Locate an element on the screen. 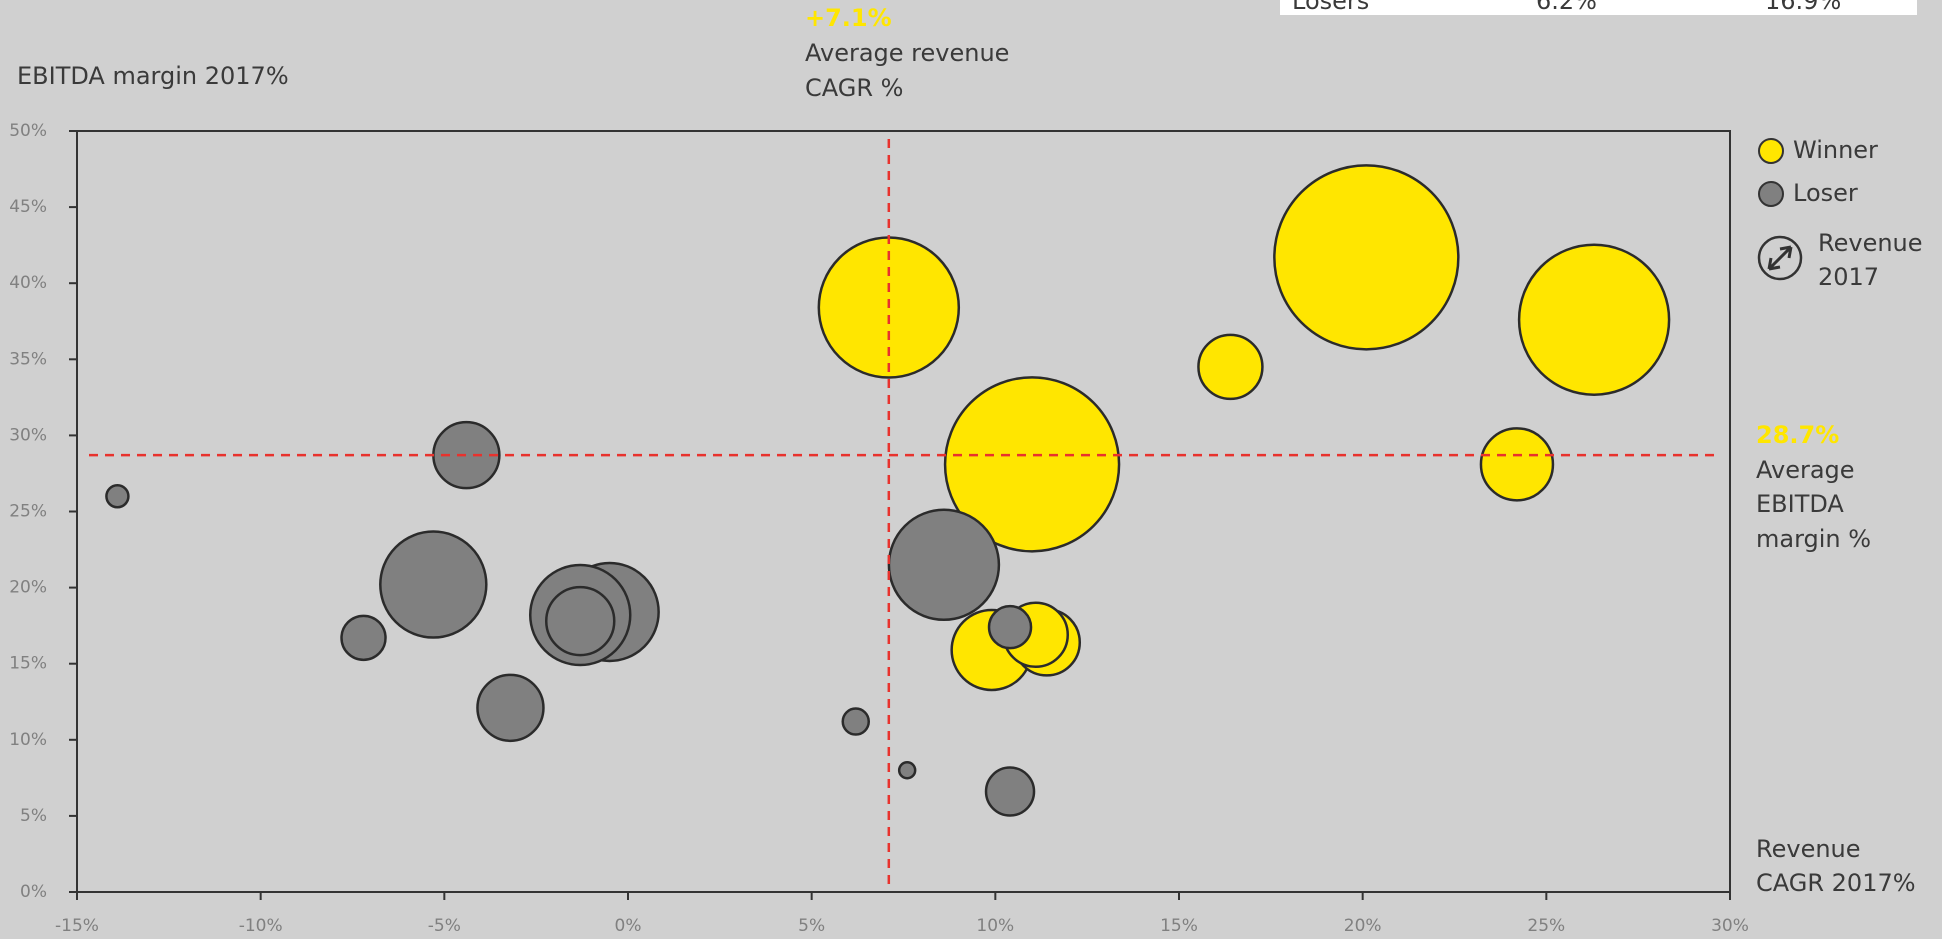 Image resolution: width=1942 pixels, height=939 pixels. y-tick-label: 15% is located at coordinates (28, 664).